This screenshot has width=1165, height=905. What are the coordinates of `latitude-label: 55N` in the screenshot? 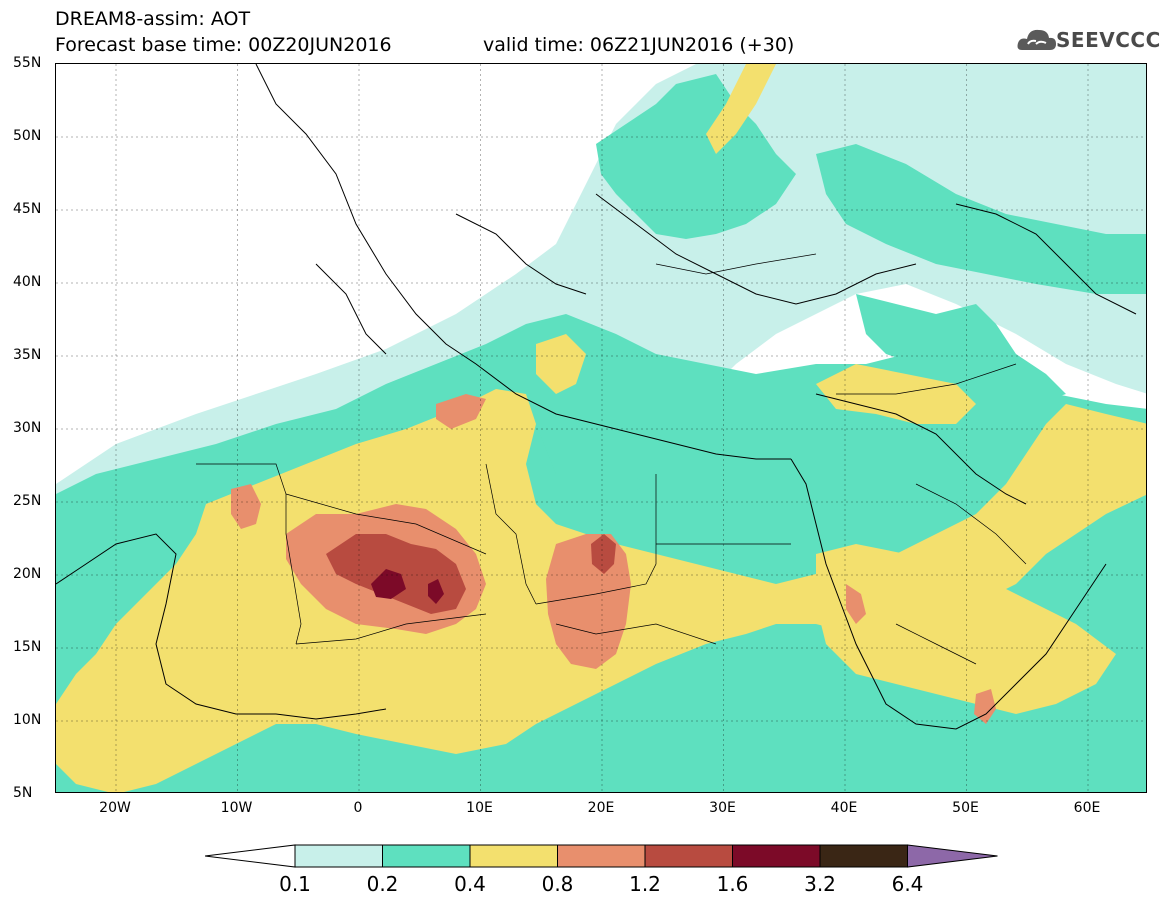 It's located at (27, 63).